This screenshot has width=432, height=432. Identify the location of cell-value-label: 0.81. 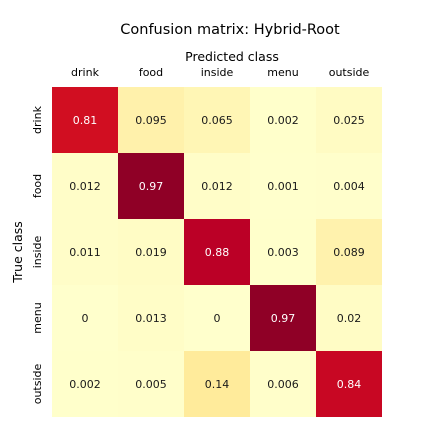
(85, 120).